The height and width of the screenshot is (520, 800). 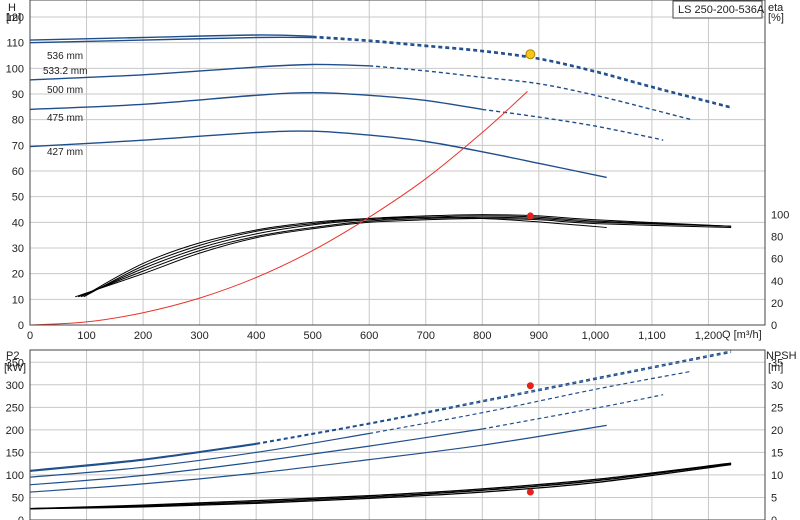 I want to click on efficiency-point-marker, so click(x=530, y=216).